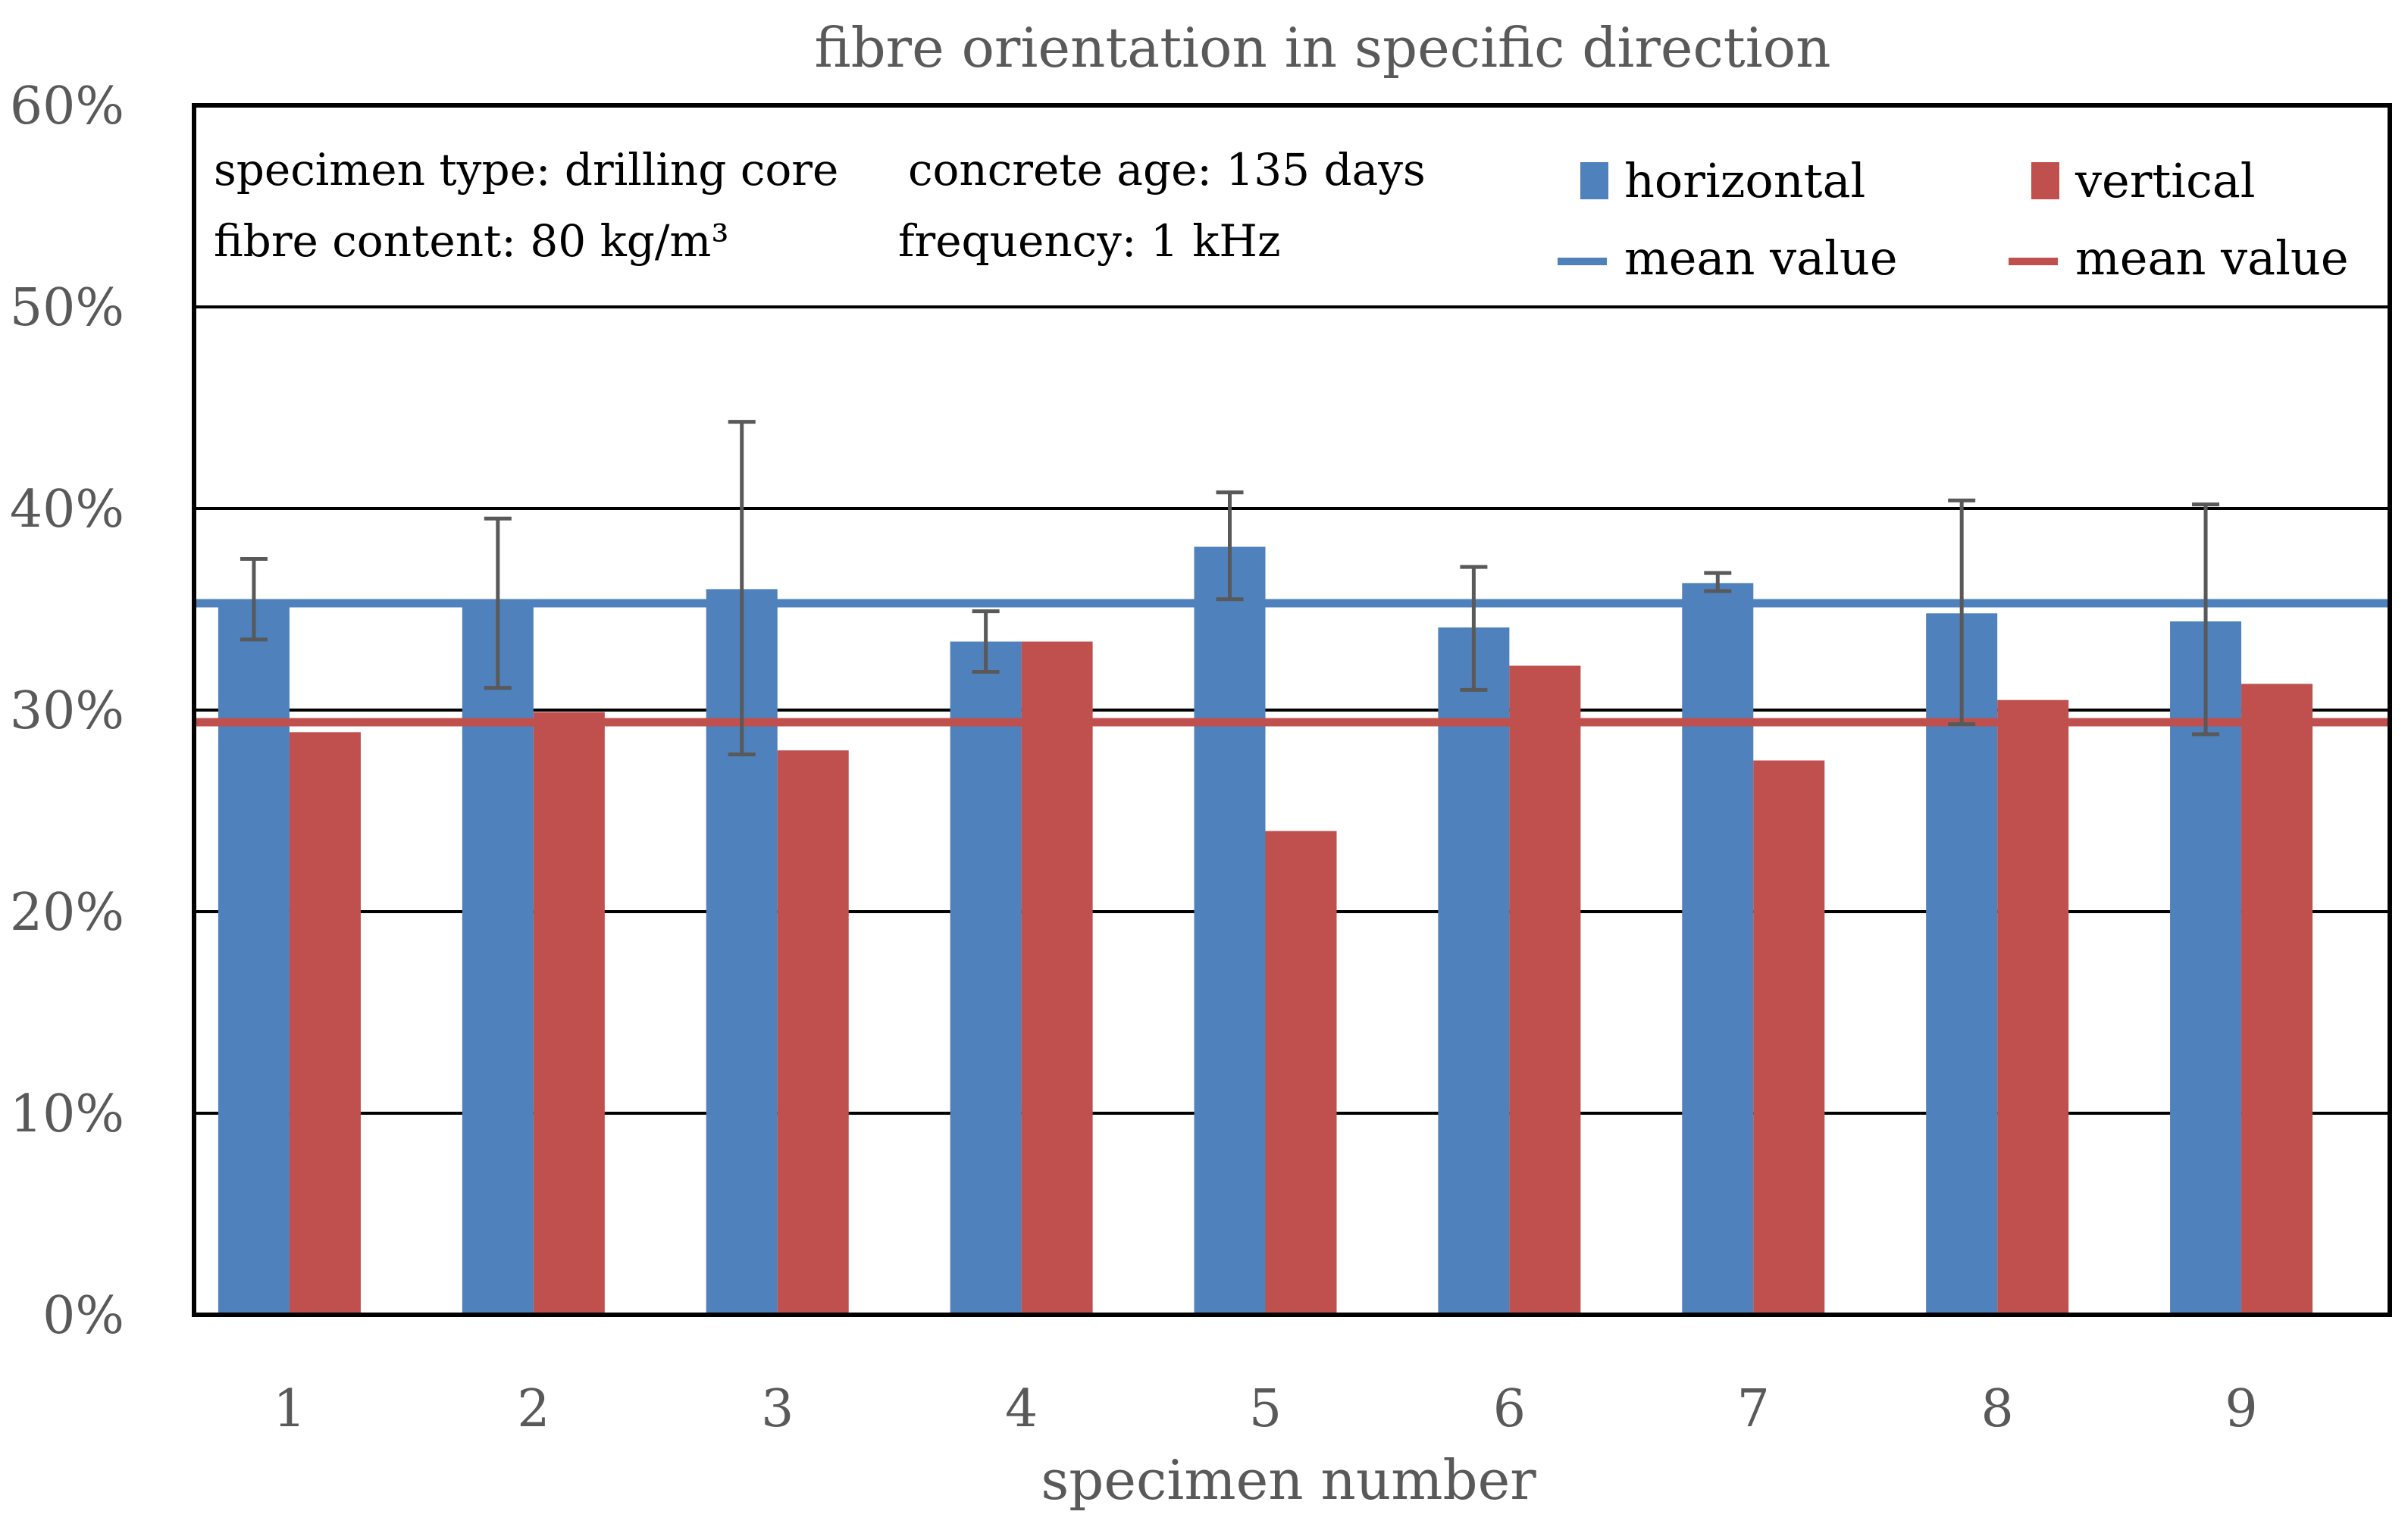 The image size is (2408, 1527). Describe the element at coordinates (1021, 1409) in the screenshot. I see `x-tick-label: 4` at that location.